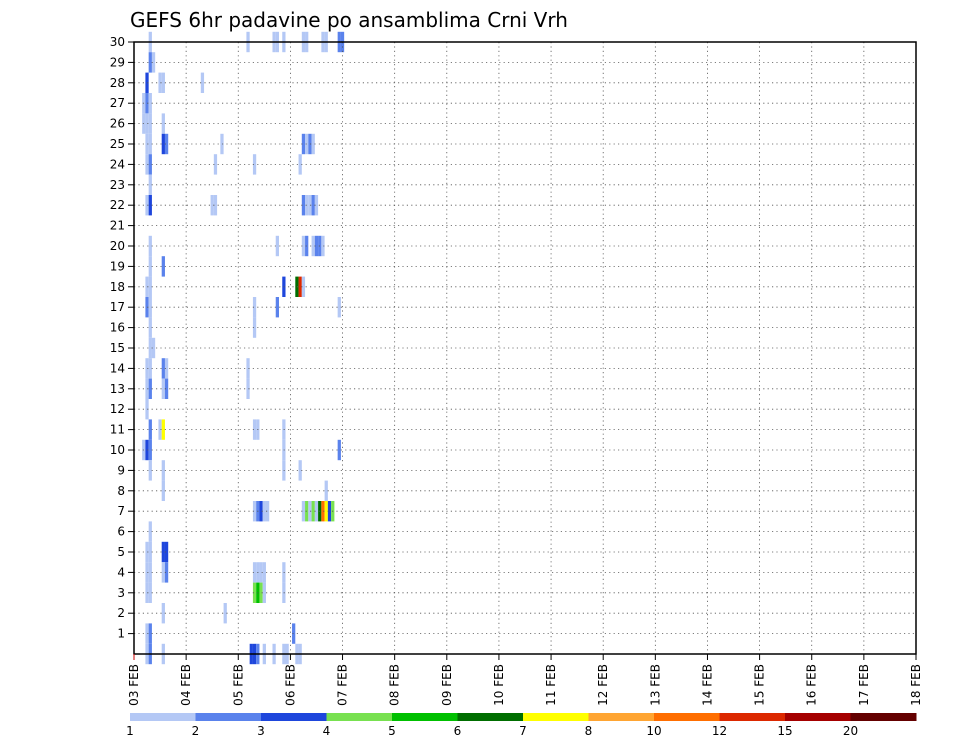  What do you see at coordinates (121, 532) in the screenshot?
I see `y-tick-label: 6` at bounding box center [121, 532].